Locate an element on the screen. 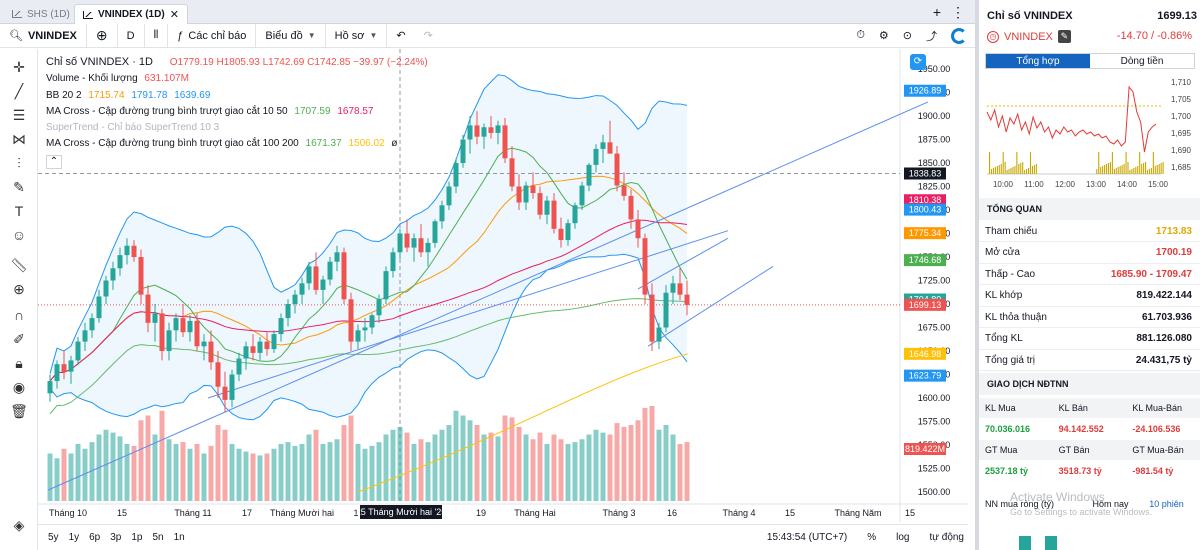  overview-label: KL khớp is located at coordinates (1004, 295).